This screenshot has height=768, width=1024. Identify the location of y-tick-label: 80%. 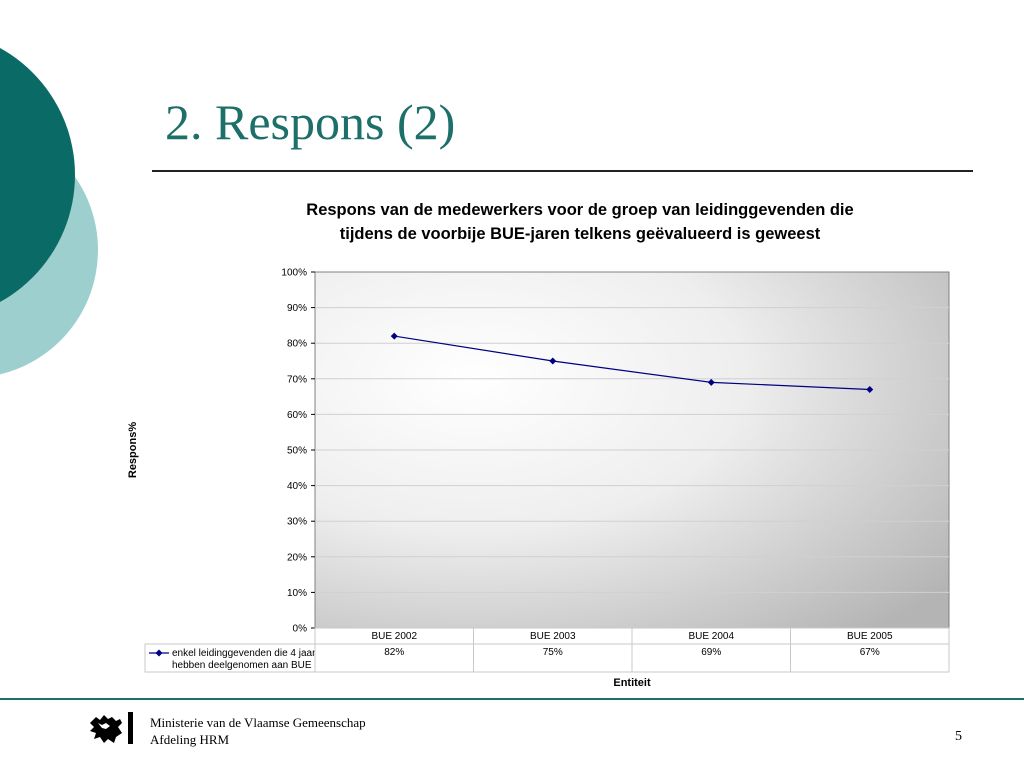
(297, 344).